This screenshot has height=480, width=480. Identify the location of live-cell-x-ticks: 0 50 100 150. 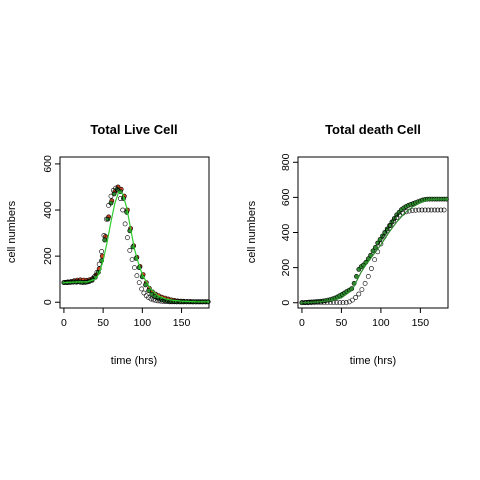
(125, 318).